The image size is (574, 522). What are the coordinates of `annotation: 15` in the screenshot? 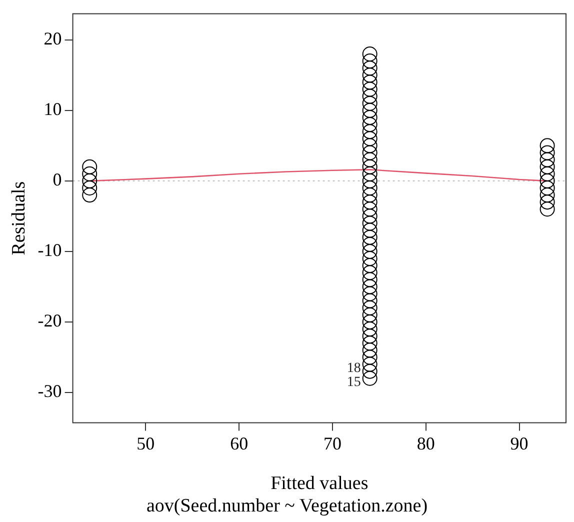 It's located at (353, 382).